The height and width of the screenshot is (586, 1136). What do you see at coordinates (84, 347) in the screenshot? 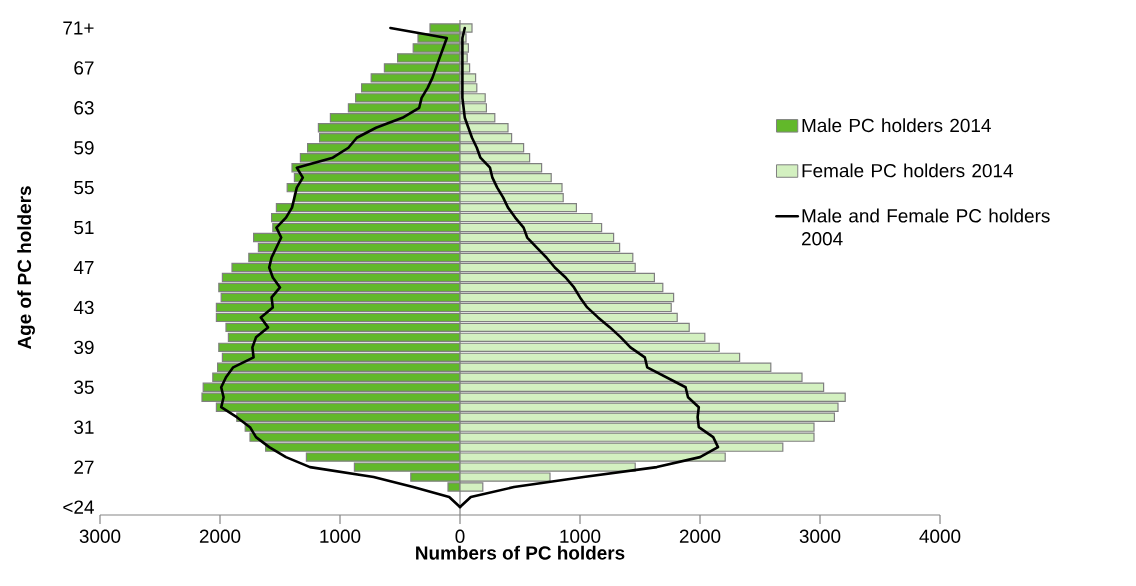
I see `y-tick-label: 39` at bounding box center [84, 347].